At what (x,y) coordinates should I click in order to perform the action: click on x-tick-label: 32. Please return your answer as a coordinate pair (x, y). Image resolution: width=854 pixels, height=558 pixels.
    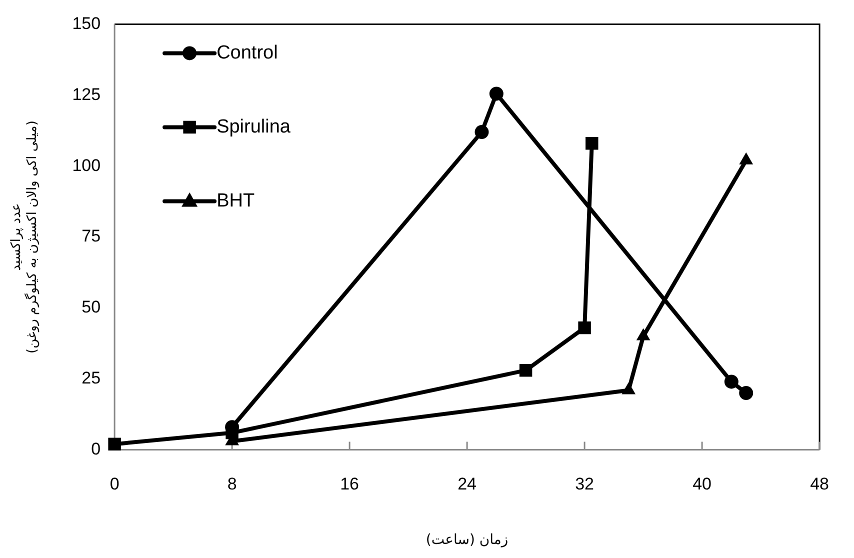
    Looking at the image, I should click on (584, 484).